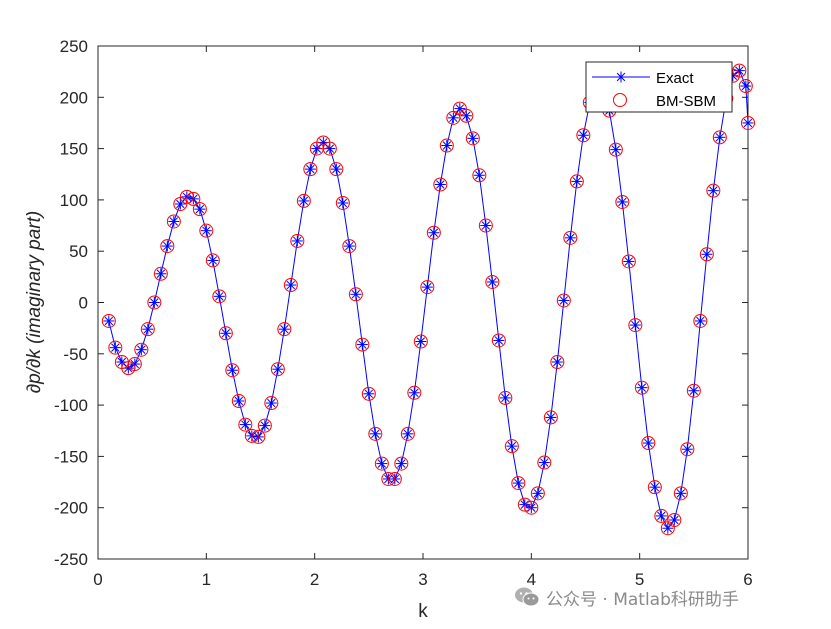 This screenshot has height=629, width=831. Describe the element at coordinates (621, 77) in the screenshot. I see `legend-exact-asterisk-icon` at that location.